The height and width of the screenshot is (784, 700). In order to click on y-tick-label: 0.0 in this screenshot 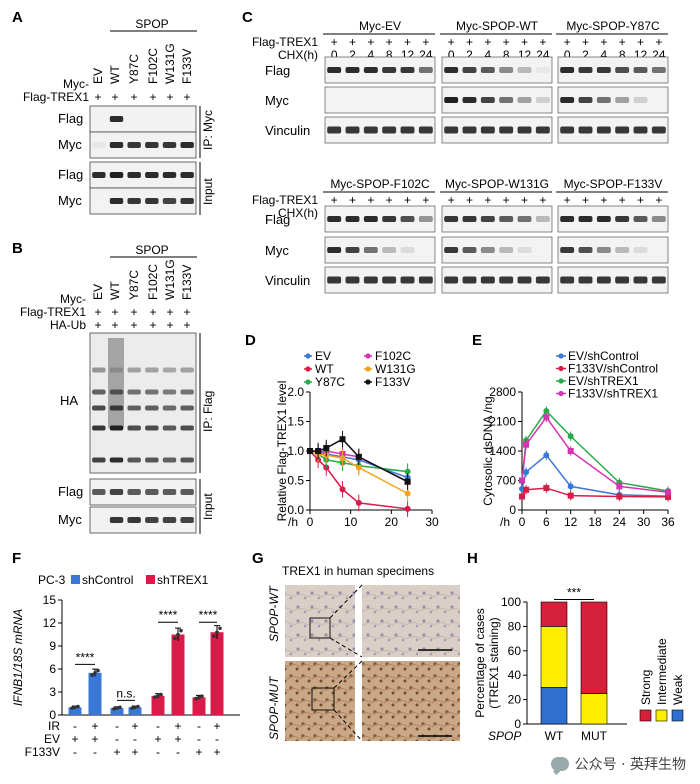, I will do `click(295, 510)`.